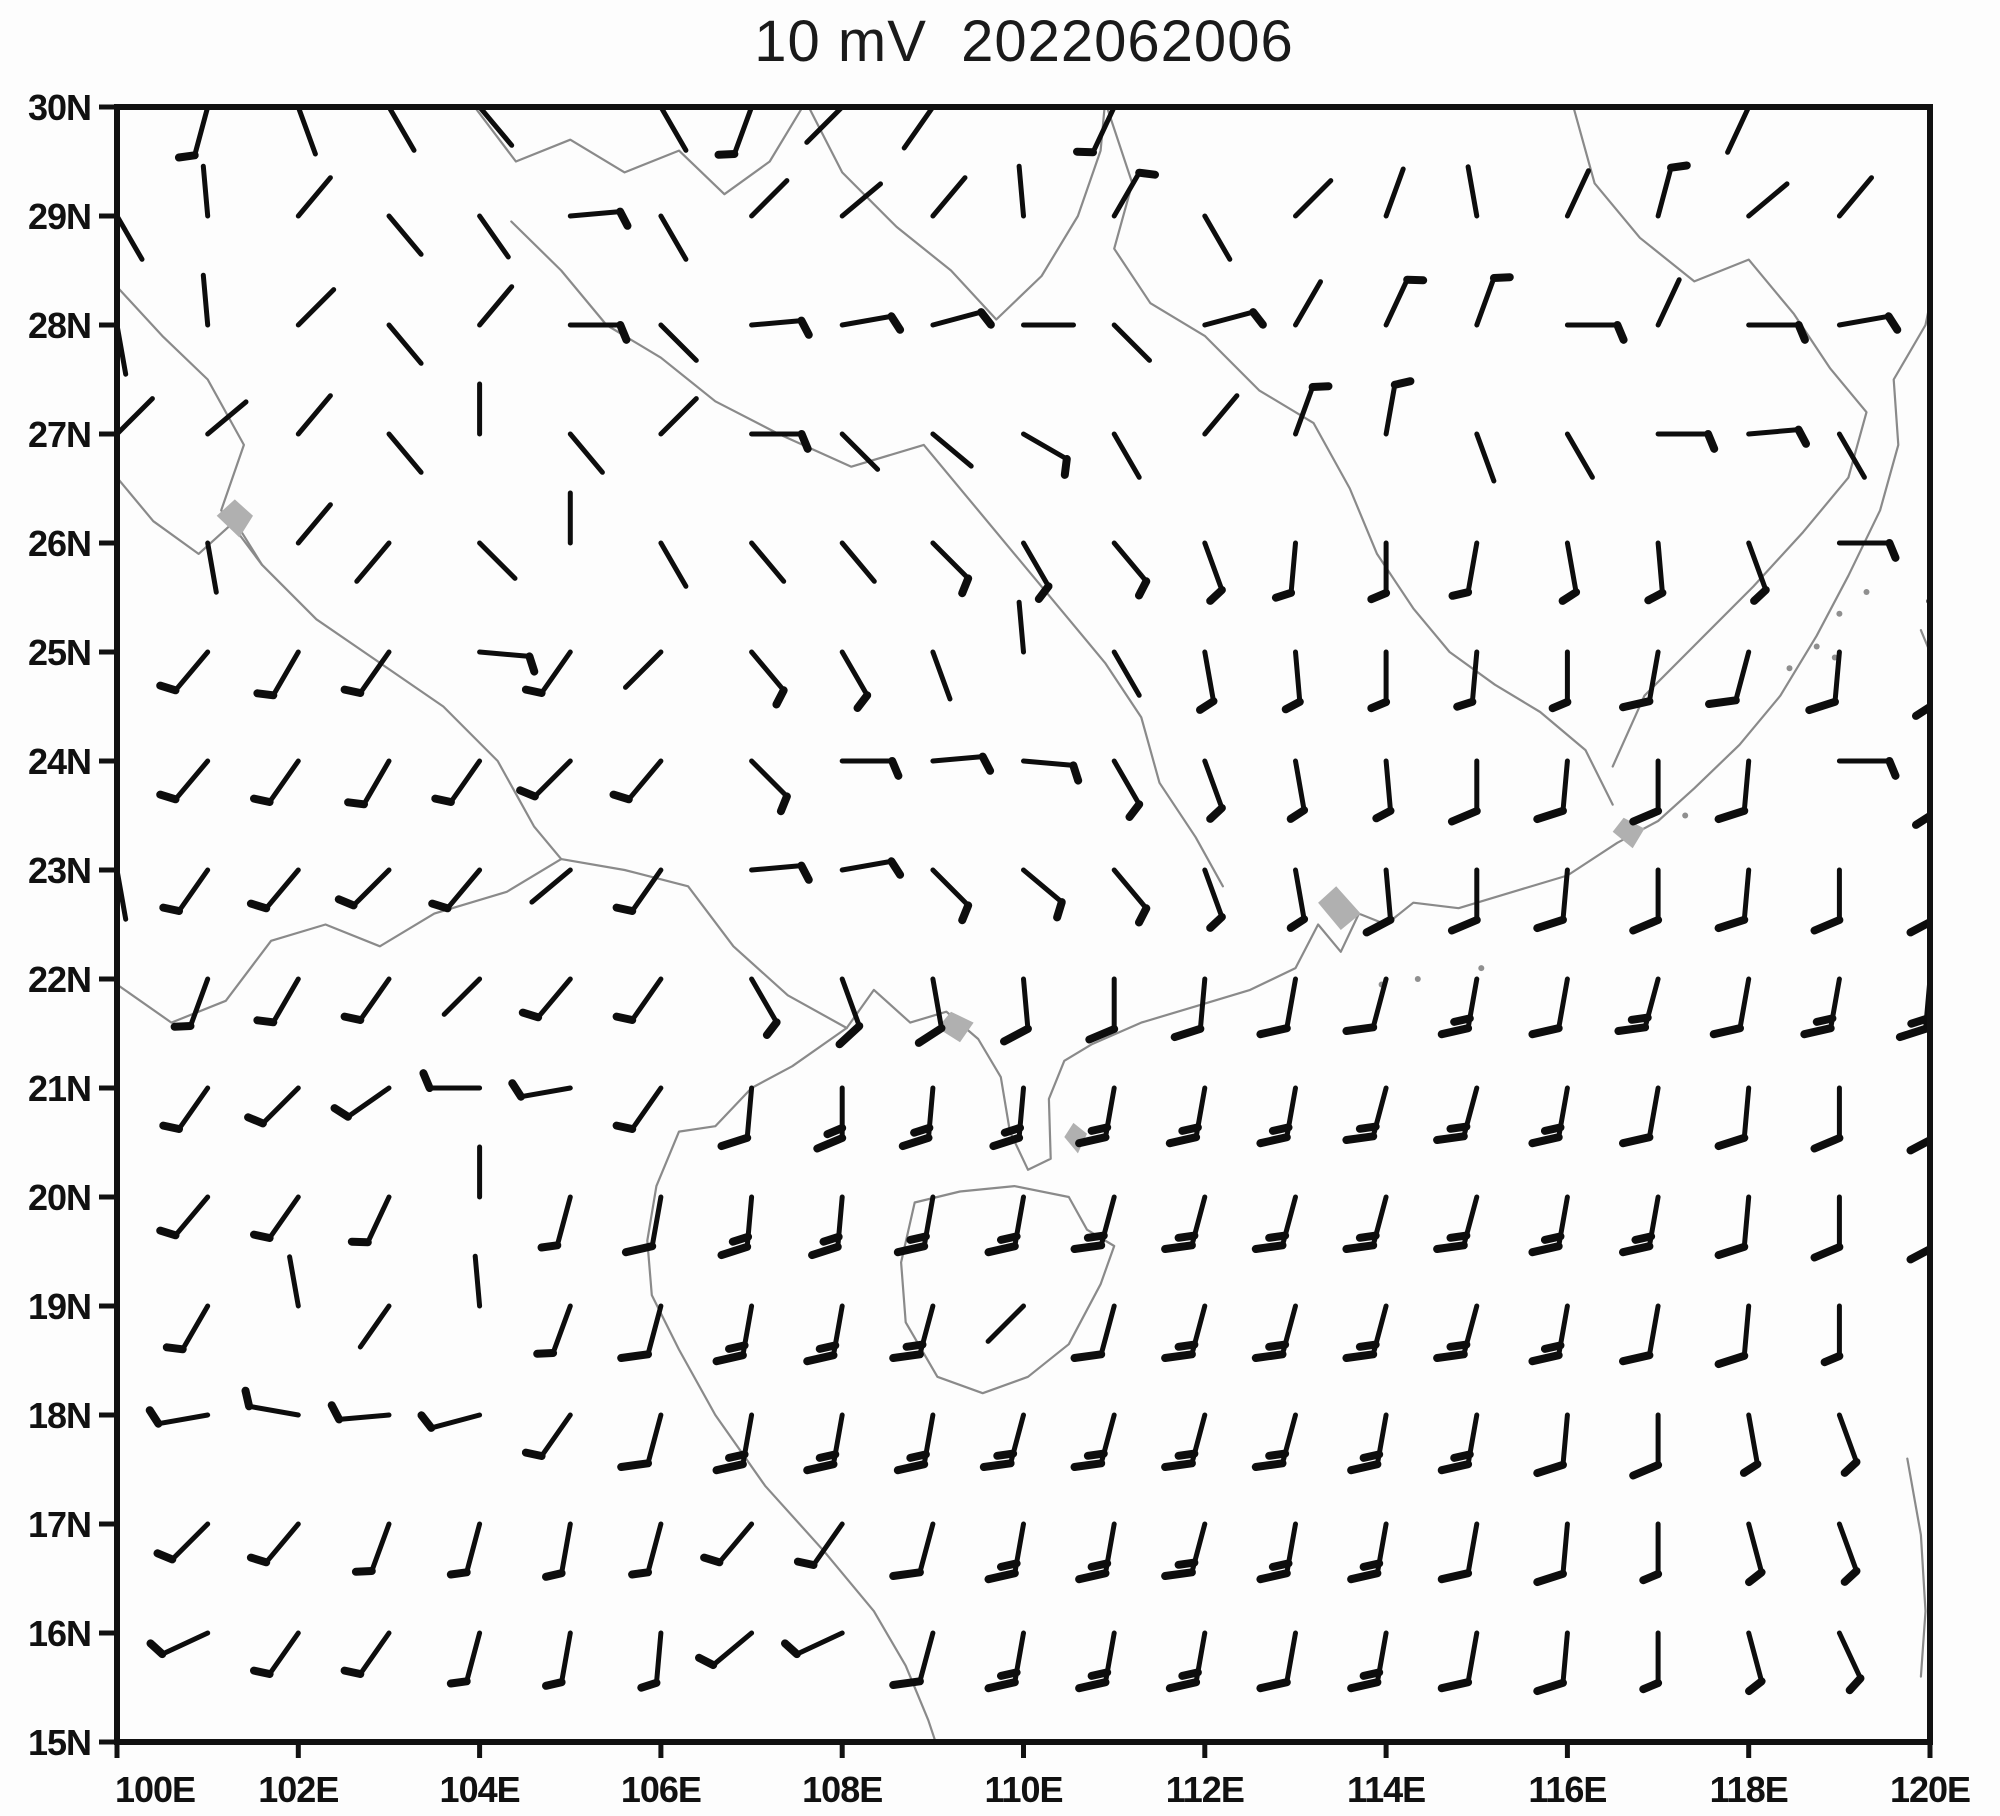 The image size is (2000, 1816). What do you see at coordinates (59, 652) in the screenshot?
I see `y-tick-label: 25N` at bounding box center [59, 652].